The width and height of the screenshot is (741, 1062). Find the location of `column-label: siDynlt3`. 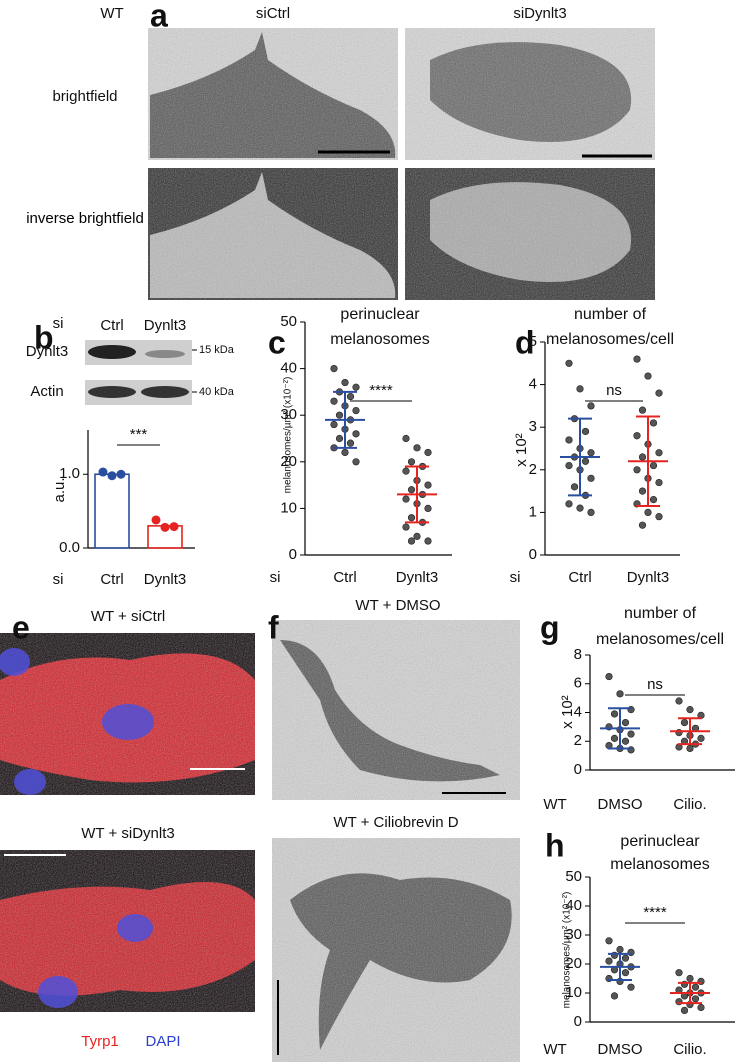

column-label: siDynlt3 is located at coordinates (539, 13).